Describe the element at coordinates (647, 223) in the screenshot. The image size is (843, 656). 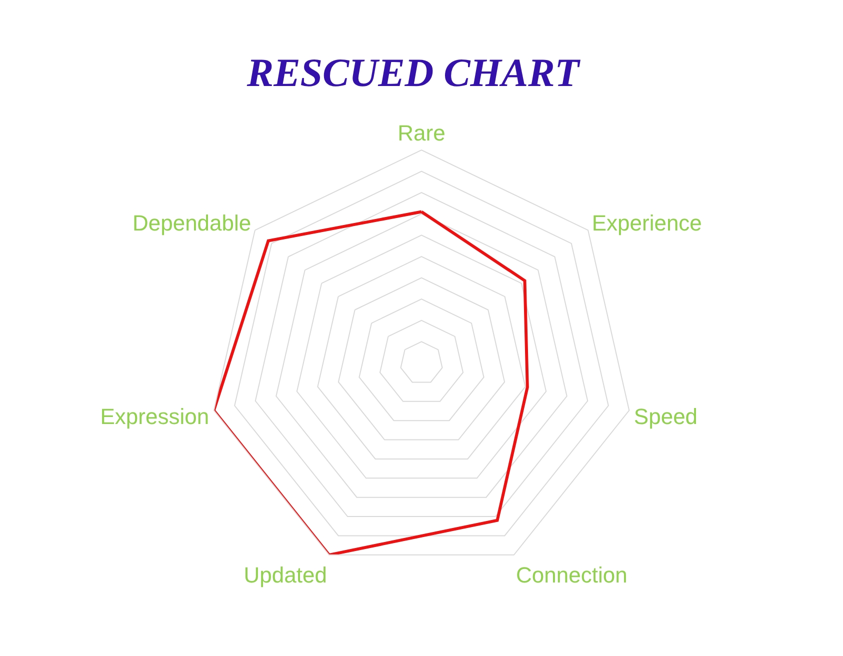
I see `spoke-label: Experience` at that location.